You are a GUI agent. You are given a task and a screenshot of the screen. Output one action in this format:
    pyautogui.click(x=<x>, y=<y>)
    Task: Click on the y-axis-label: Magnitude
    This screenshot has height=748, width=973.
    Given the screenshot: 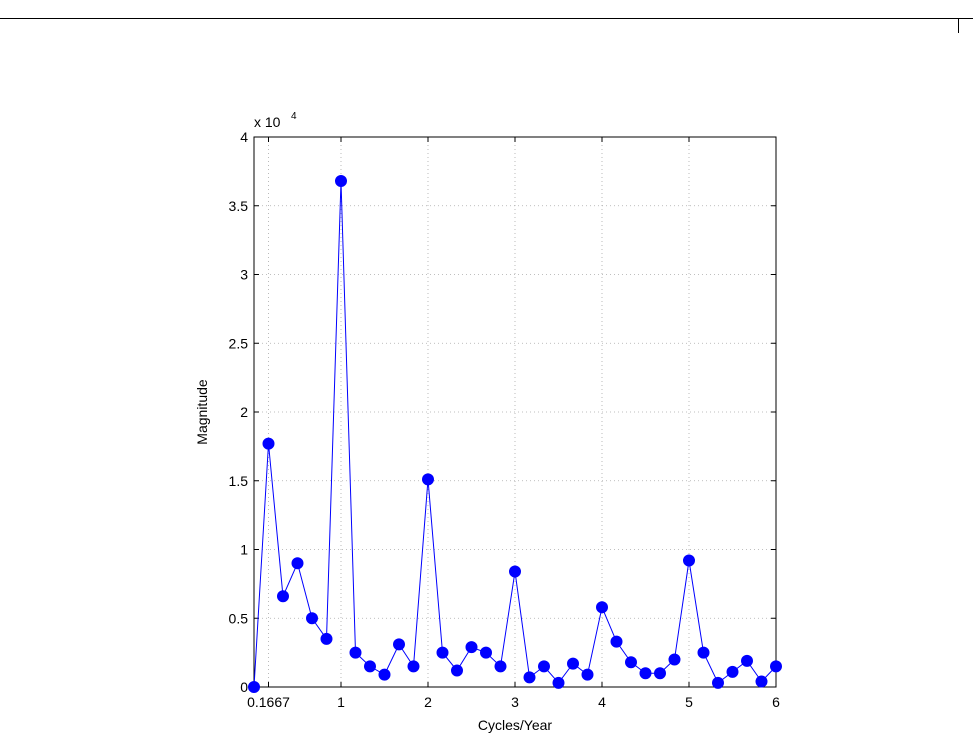 What is the action you would take?
    pyautogui.click(x=202, y=412)
    